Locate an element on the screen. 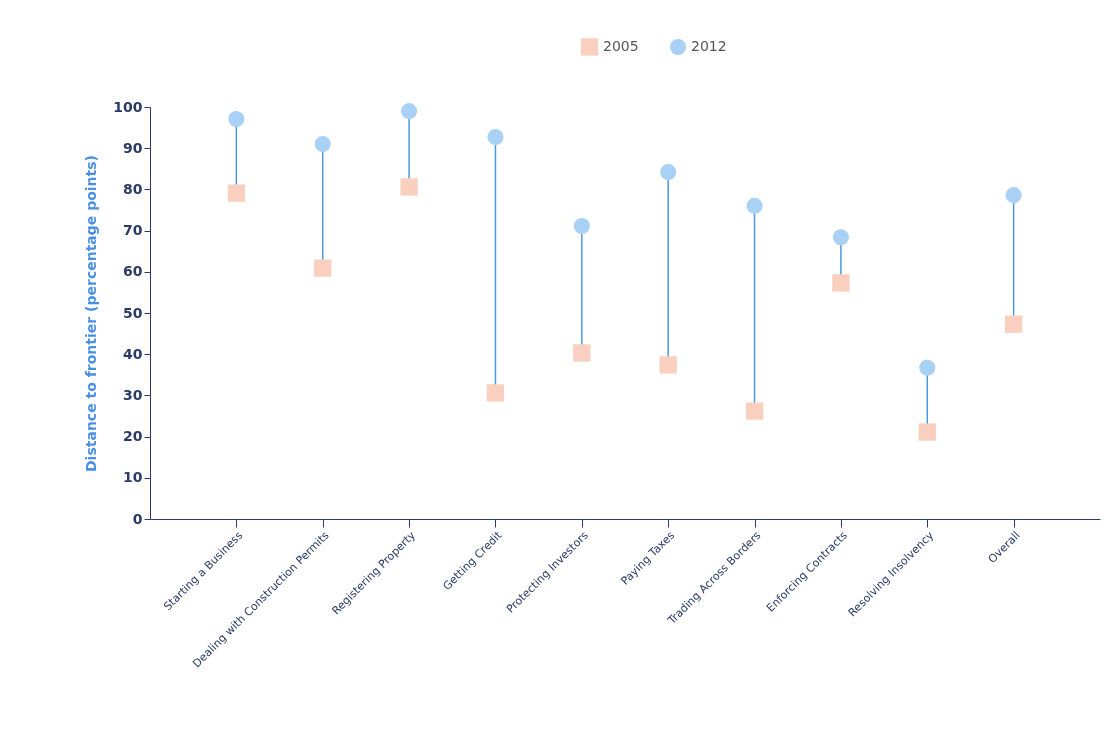  y-tick-label: 80 is located at coordinates (133, 188).